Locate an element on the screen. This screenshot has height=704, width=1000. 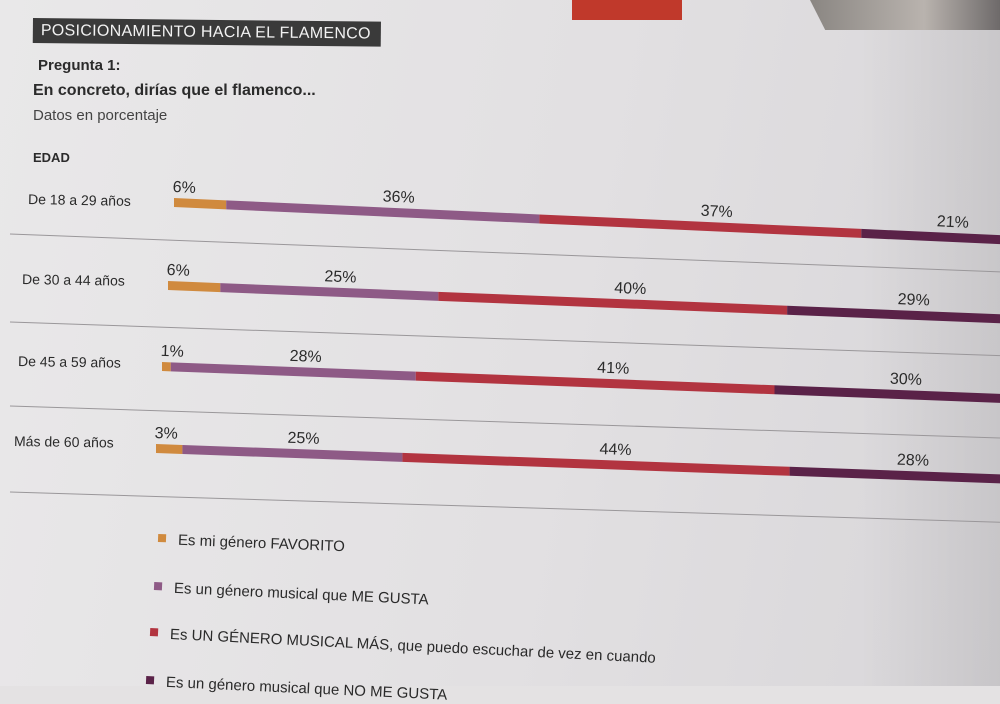
bar-row: De 30 a 44 años 6% 25% 40% 29% is located at coordinates (505, 309).